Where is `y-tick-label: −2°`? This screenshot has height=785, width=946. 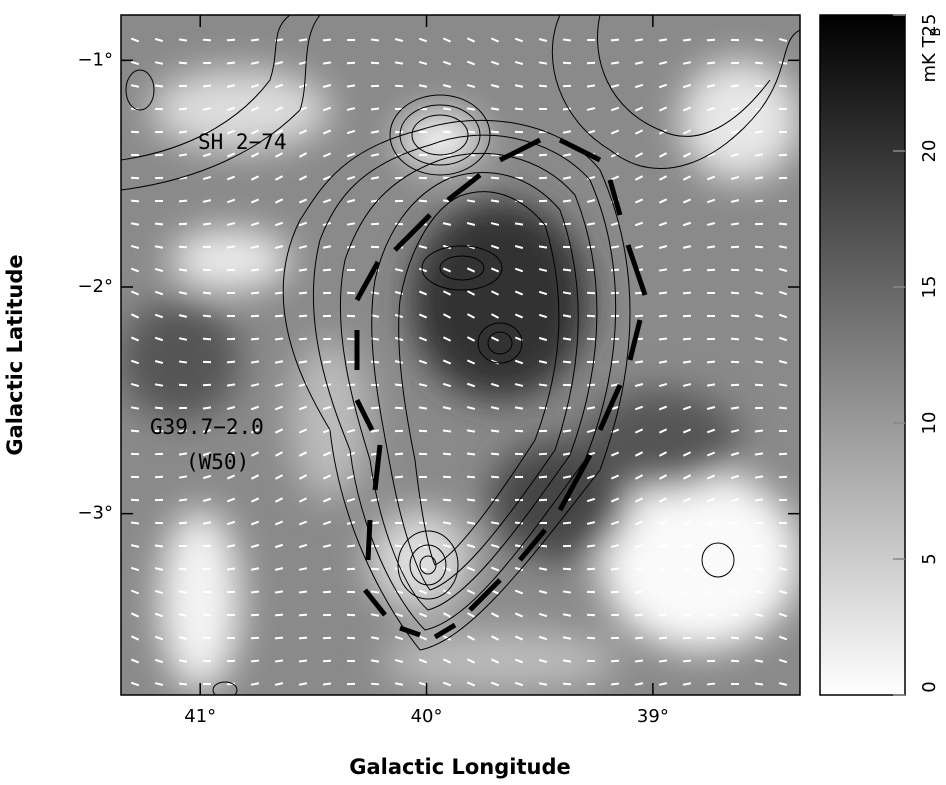 y-tick-label: −2° is located at coordinates (95, 286).